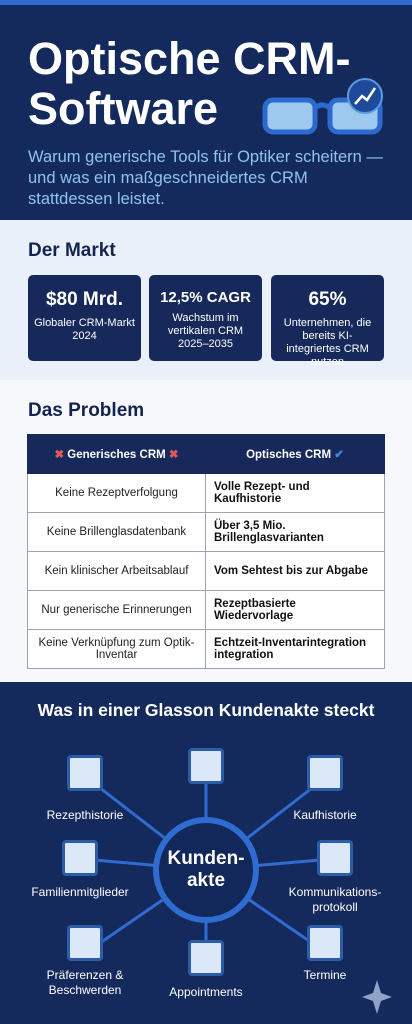 The image size is (412, 1024). Describe the element at coordinates (116, 649) in the screenshot. I see `table-cell: Keine Verknüpfung zum Optik-Inventar` at that location.